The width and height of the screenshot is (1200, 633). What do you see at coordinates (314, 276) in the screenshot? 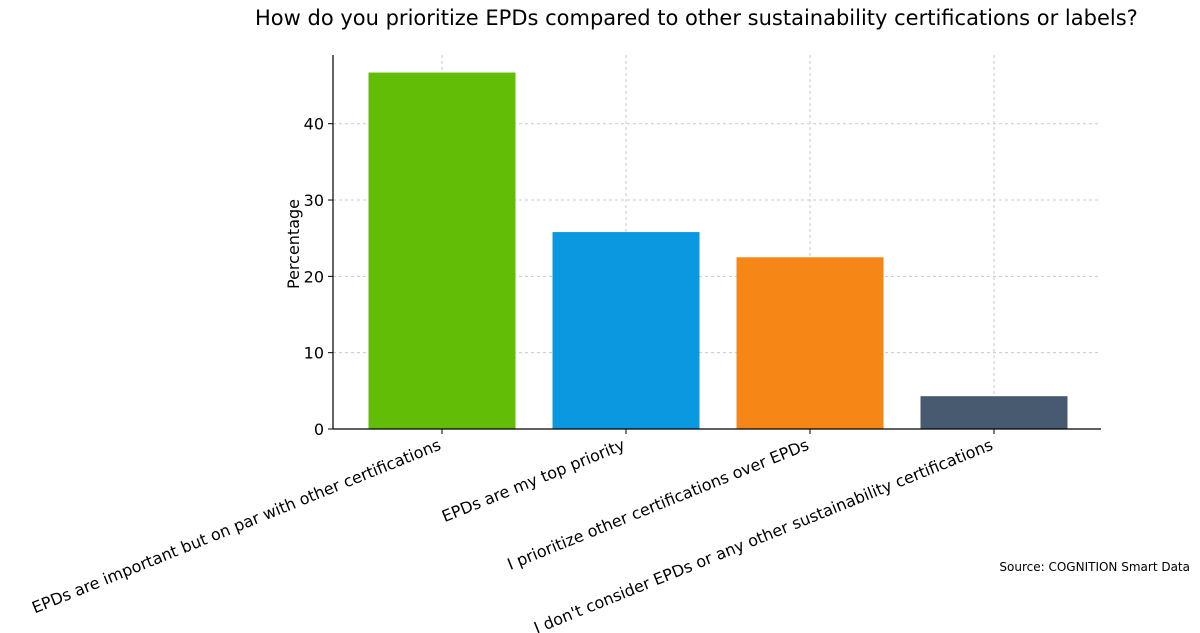
I see `y-tick-label: 20` at bounding box center [314, 276].